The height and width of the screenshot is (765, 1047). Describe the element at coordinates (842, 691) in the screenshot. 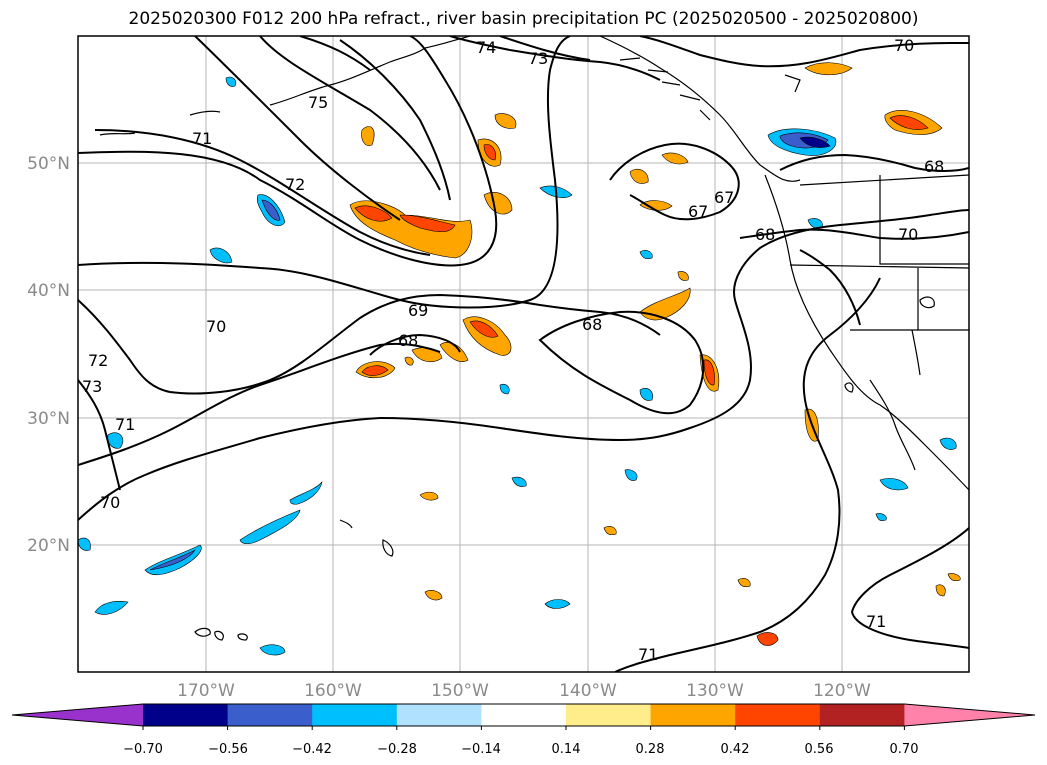

I see `lon-label: 120°W` at that location.